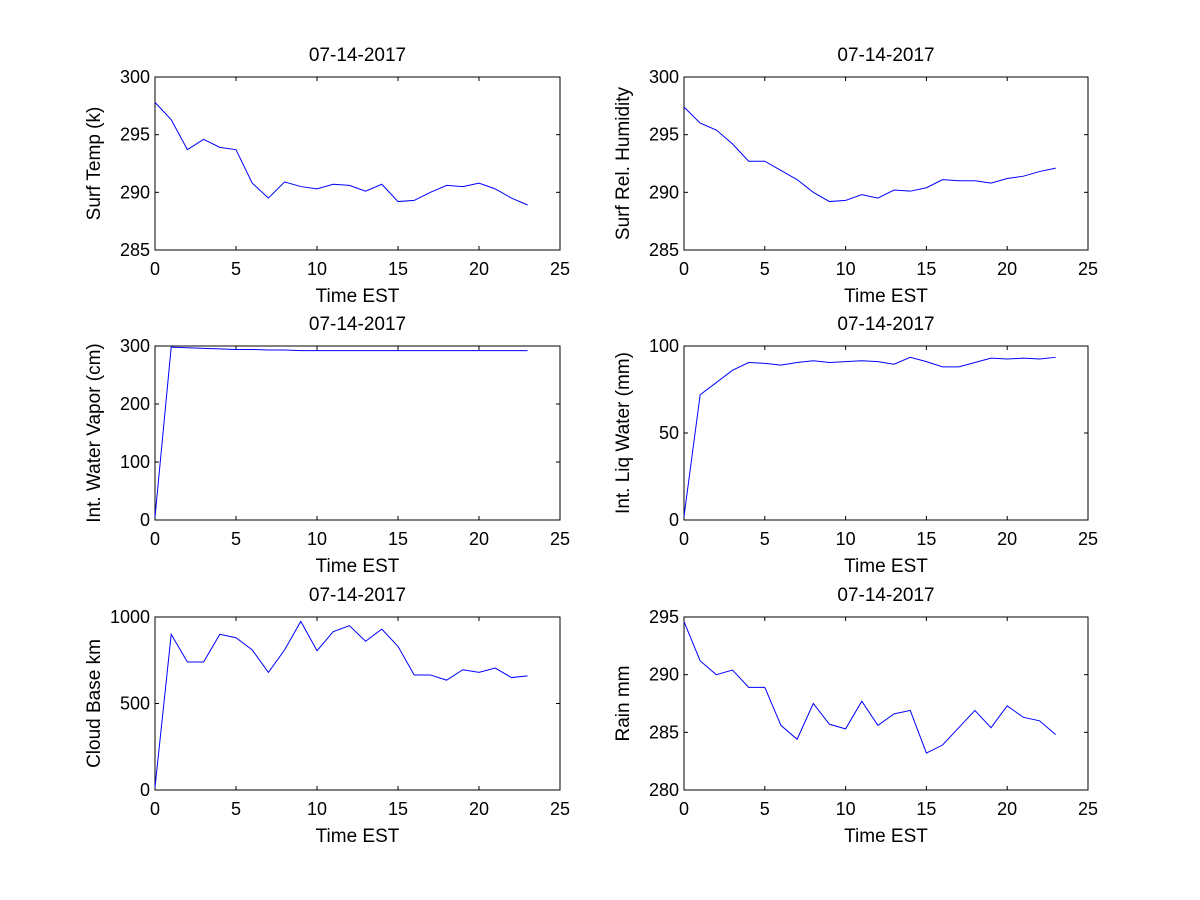  Describe the element at coordinates (135, 404) in the screenshot. I see `y-tick-label: 200` at that location.